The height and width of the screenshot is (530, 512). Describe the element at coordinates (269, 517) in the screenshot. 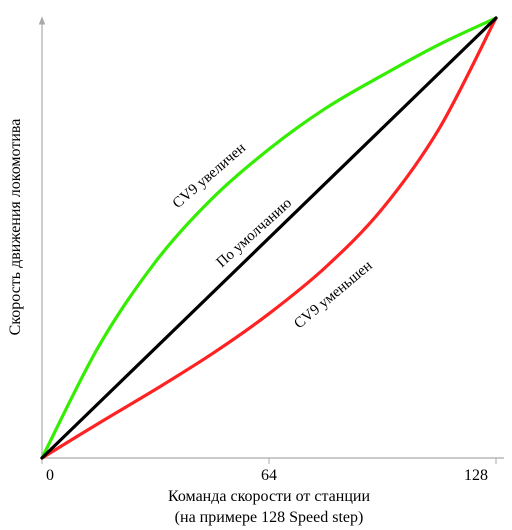

I see `x-axis-label-line2: (на примере 128 Speed step)` at that location.